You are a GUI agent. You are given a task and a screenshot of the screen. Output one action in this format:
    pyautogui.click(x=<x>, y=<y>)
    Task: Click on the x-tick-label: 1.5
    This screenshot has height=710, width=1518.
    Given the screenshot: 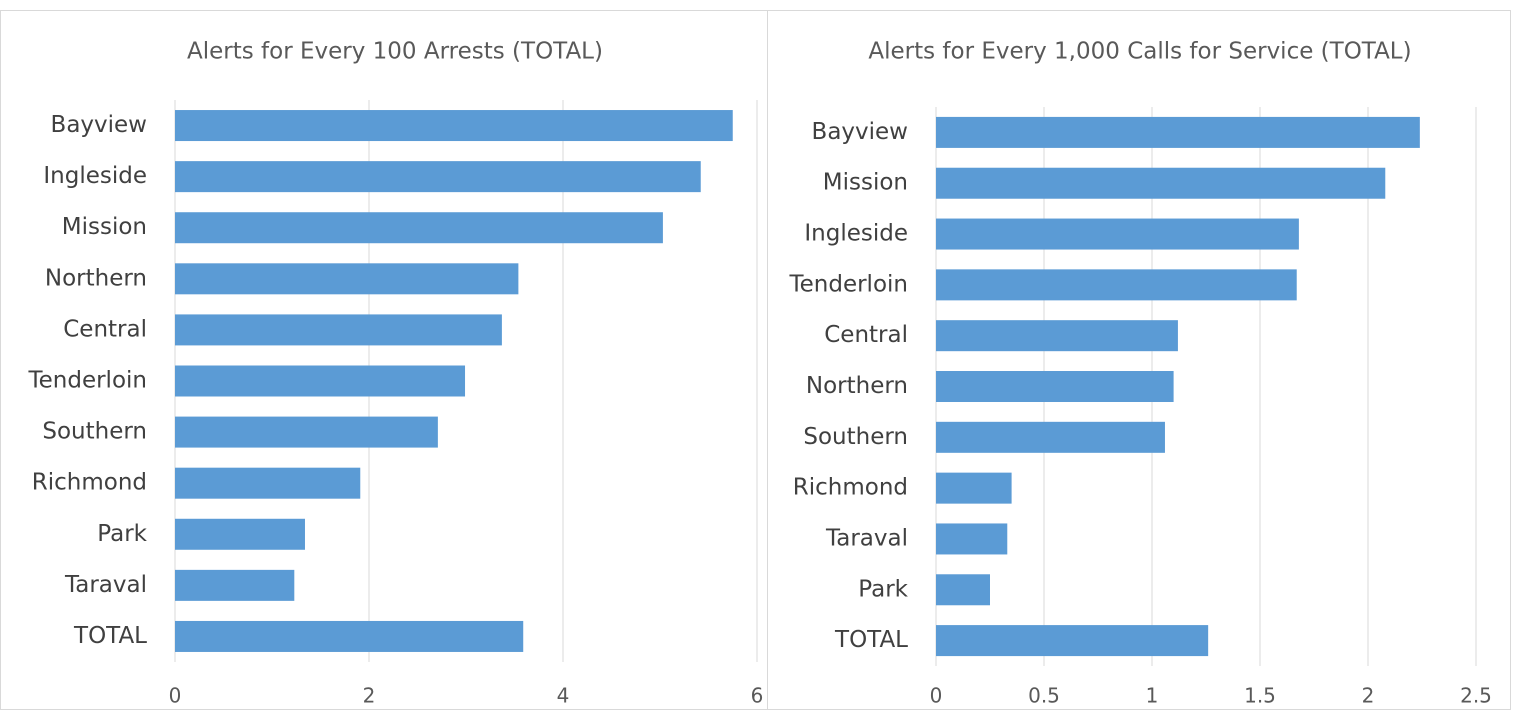 What is the action you would take?
    pyautogui.click(x=1260, y=696)
    